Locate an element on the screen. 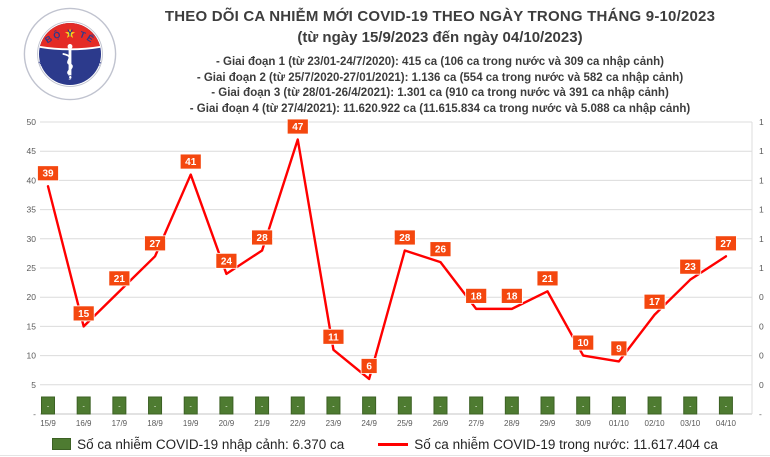 The image size is (770, 457). legend-bar-swatch is located at coordinates (62, 444).